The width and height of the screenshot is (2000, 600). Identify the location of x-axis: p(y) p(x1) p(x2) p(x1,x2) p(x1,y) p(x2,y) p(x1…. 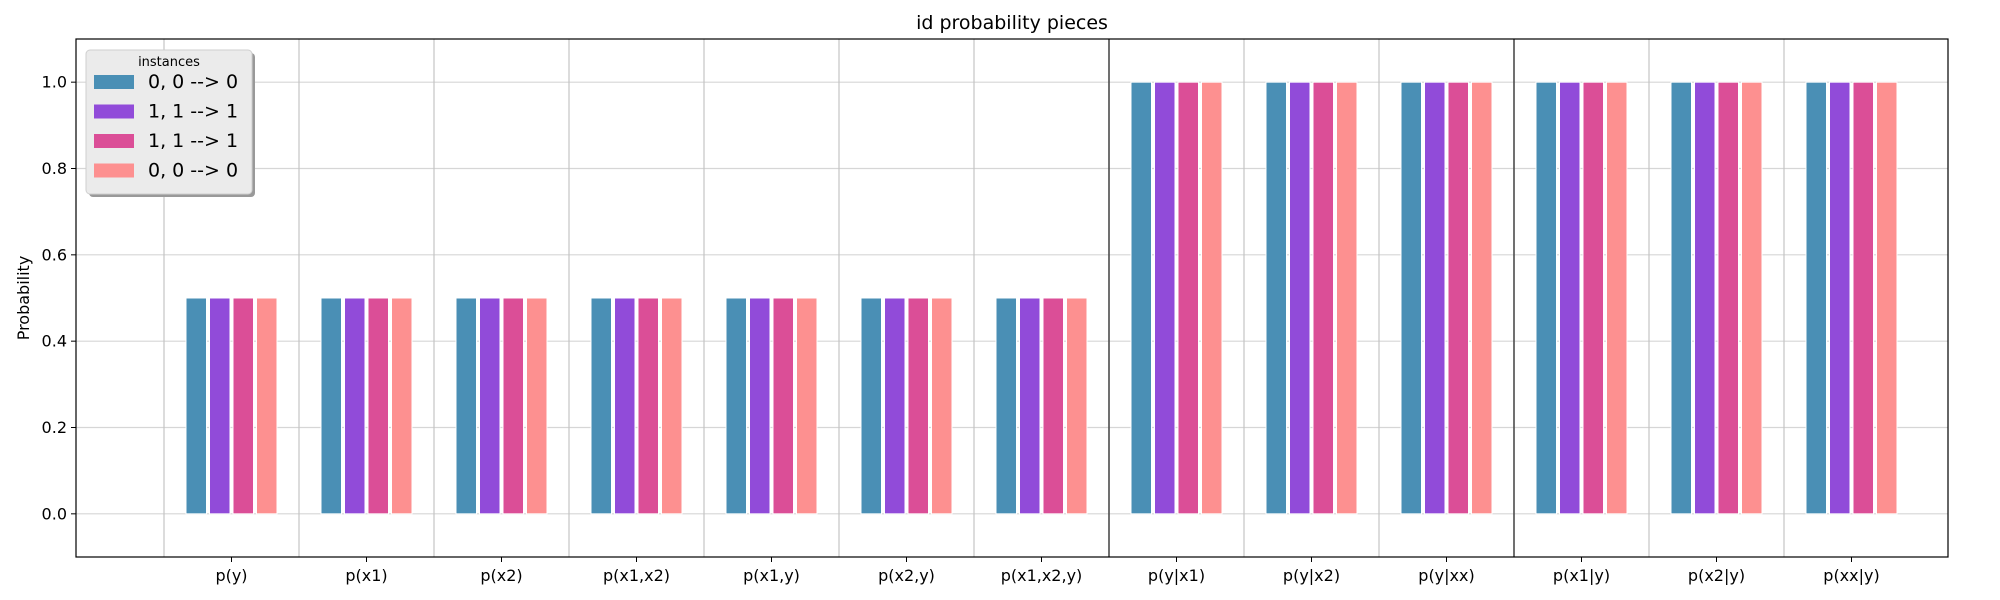
(1047, 571).